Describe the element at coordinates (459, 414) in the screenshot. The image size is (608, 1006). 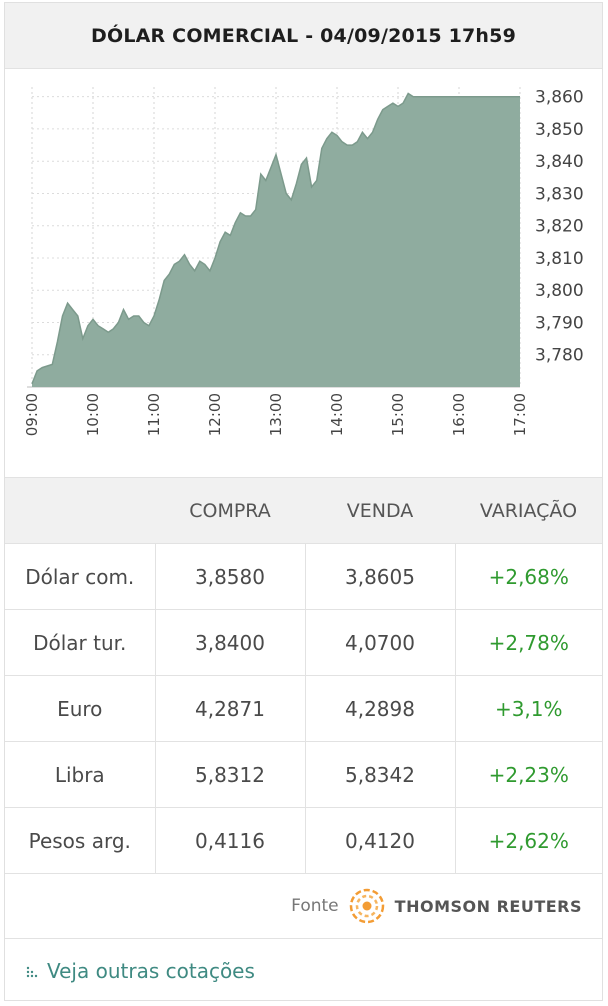
I see `x-tick-label: 16:00` at that location.